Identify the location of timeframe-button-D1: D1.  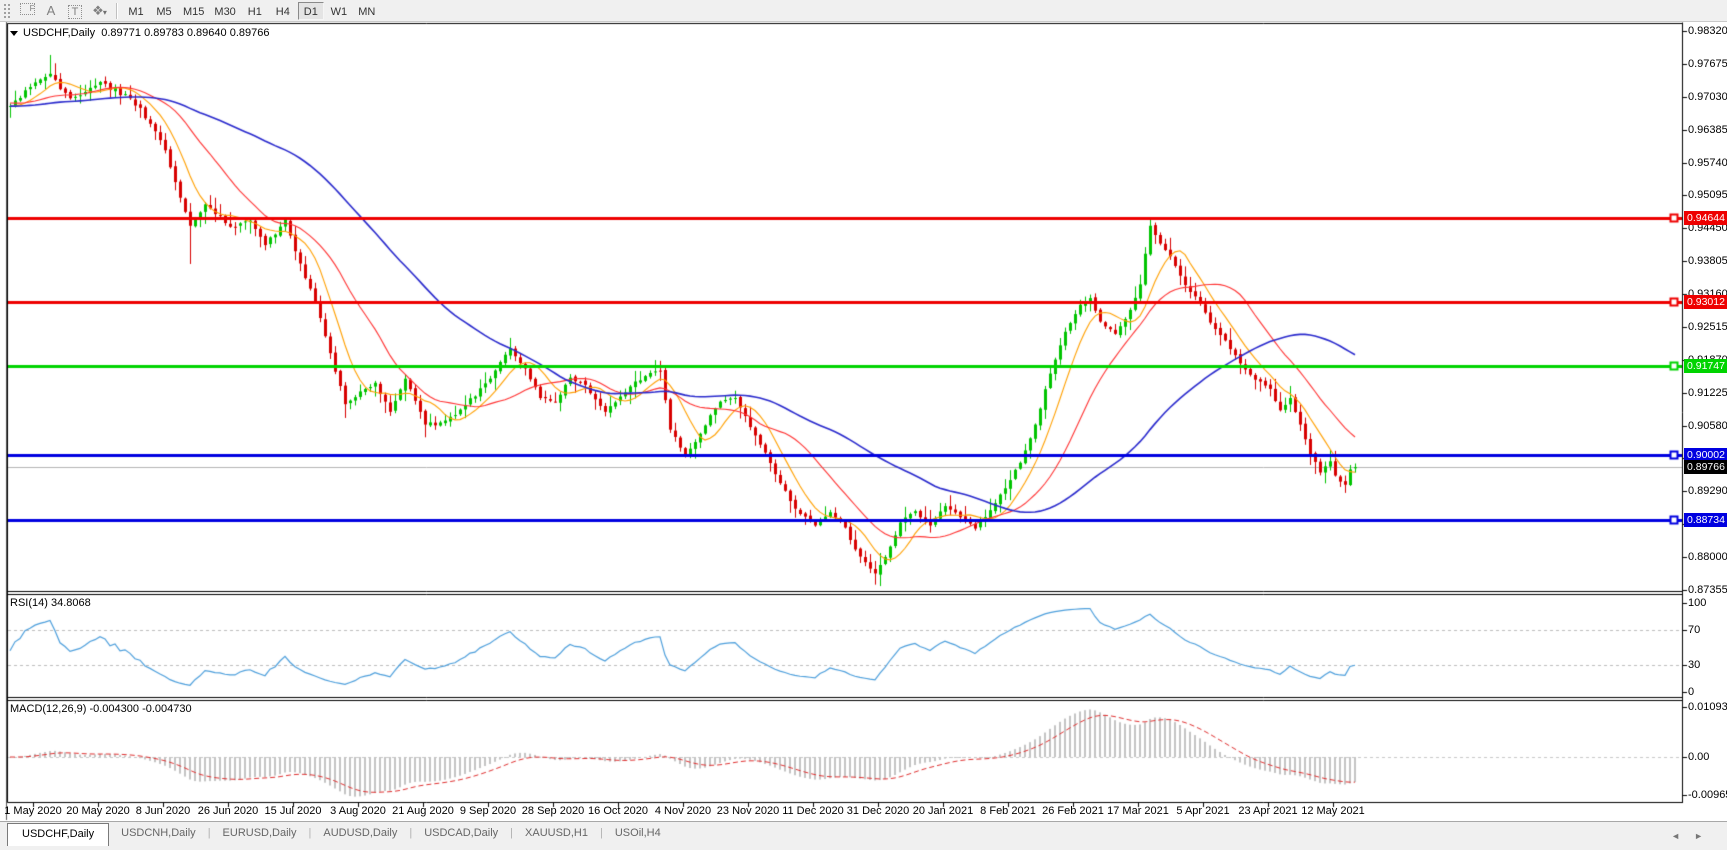
(310, 10).